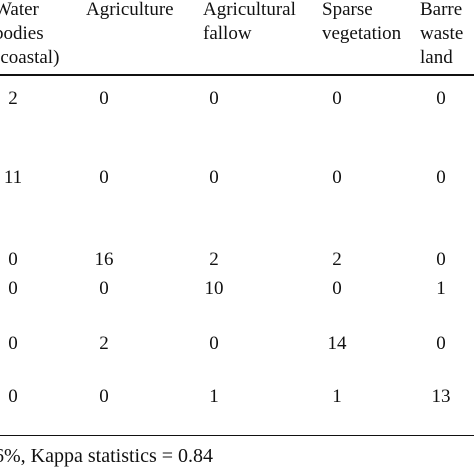 The width and height of the screenshot is (474, 474). Describe the element at coordinates (237, 75) in the screenshot. I see `top-rule` at that location.